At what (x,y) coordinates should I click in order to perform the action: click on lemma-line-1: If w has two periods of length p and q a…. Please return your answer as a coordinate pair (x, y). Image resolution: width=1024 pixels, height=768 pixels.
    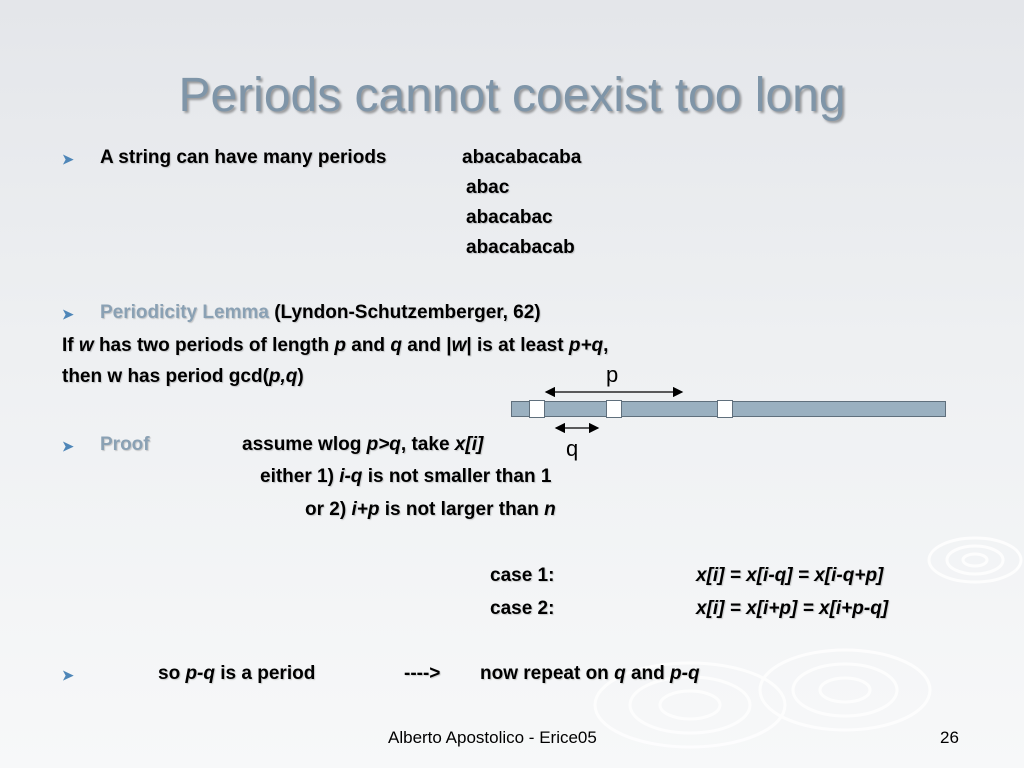
    Looking at the image, I should click on (335, 345).